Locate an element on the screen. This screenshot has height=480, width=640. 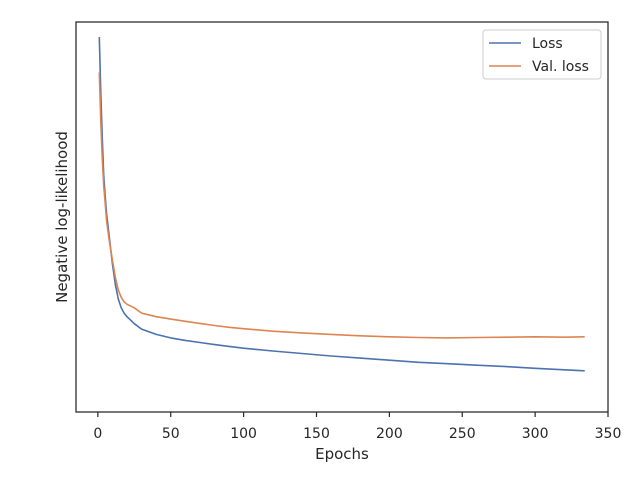
x-tick-label: 300 is located at coordinates (535, 434).